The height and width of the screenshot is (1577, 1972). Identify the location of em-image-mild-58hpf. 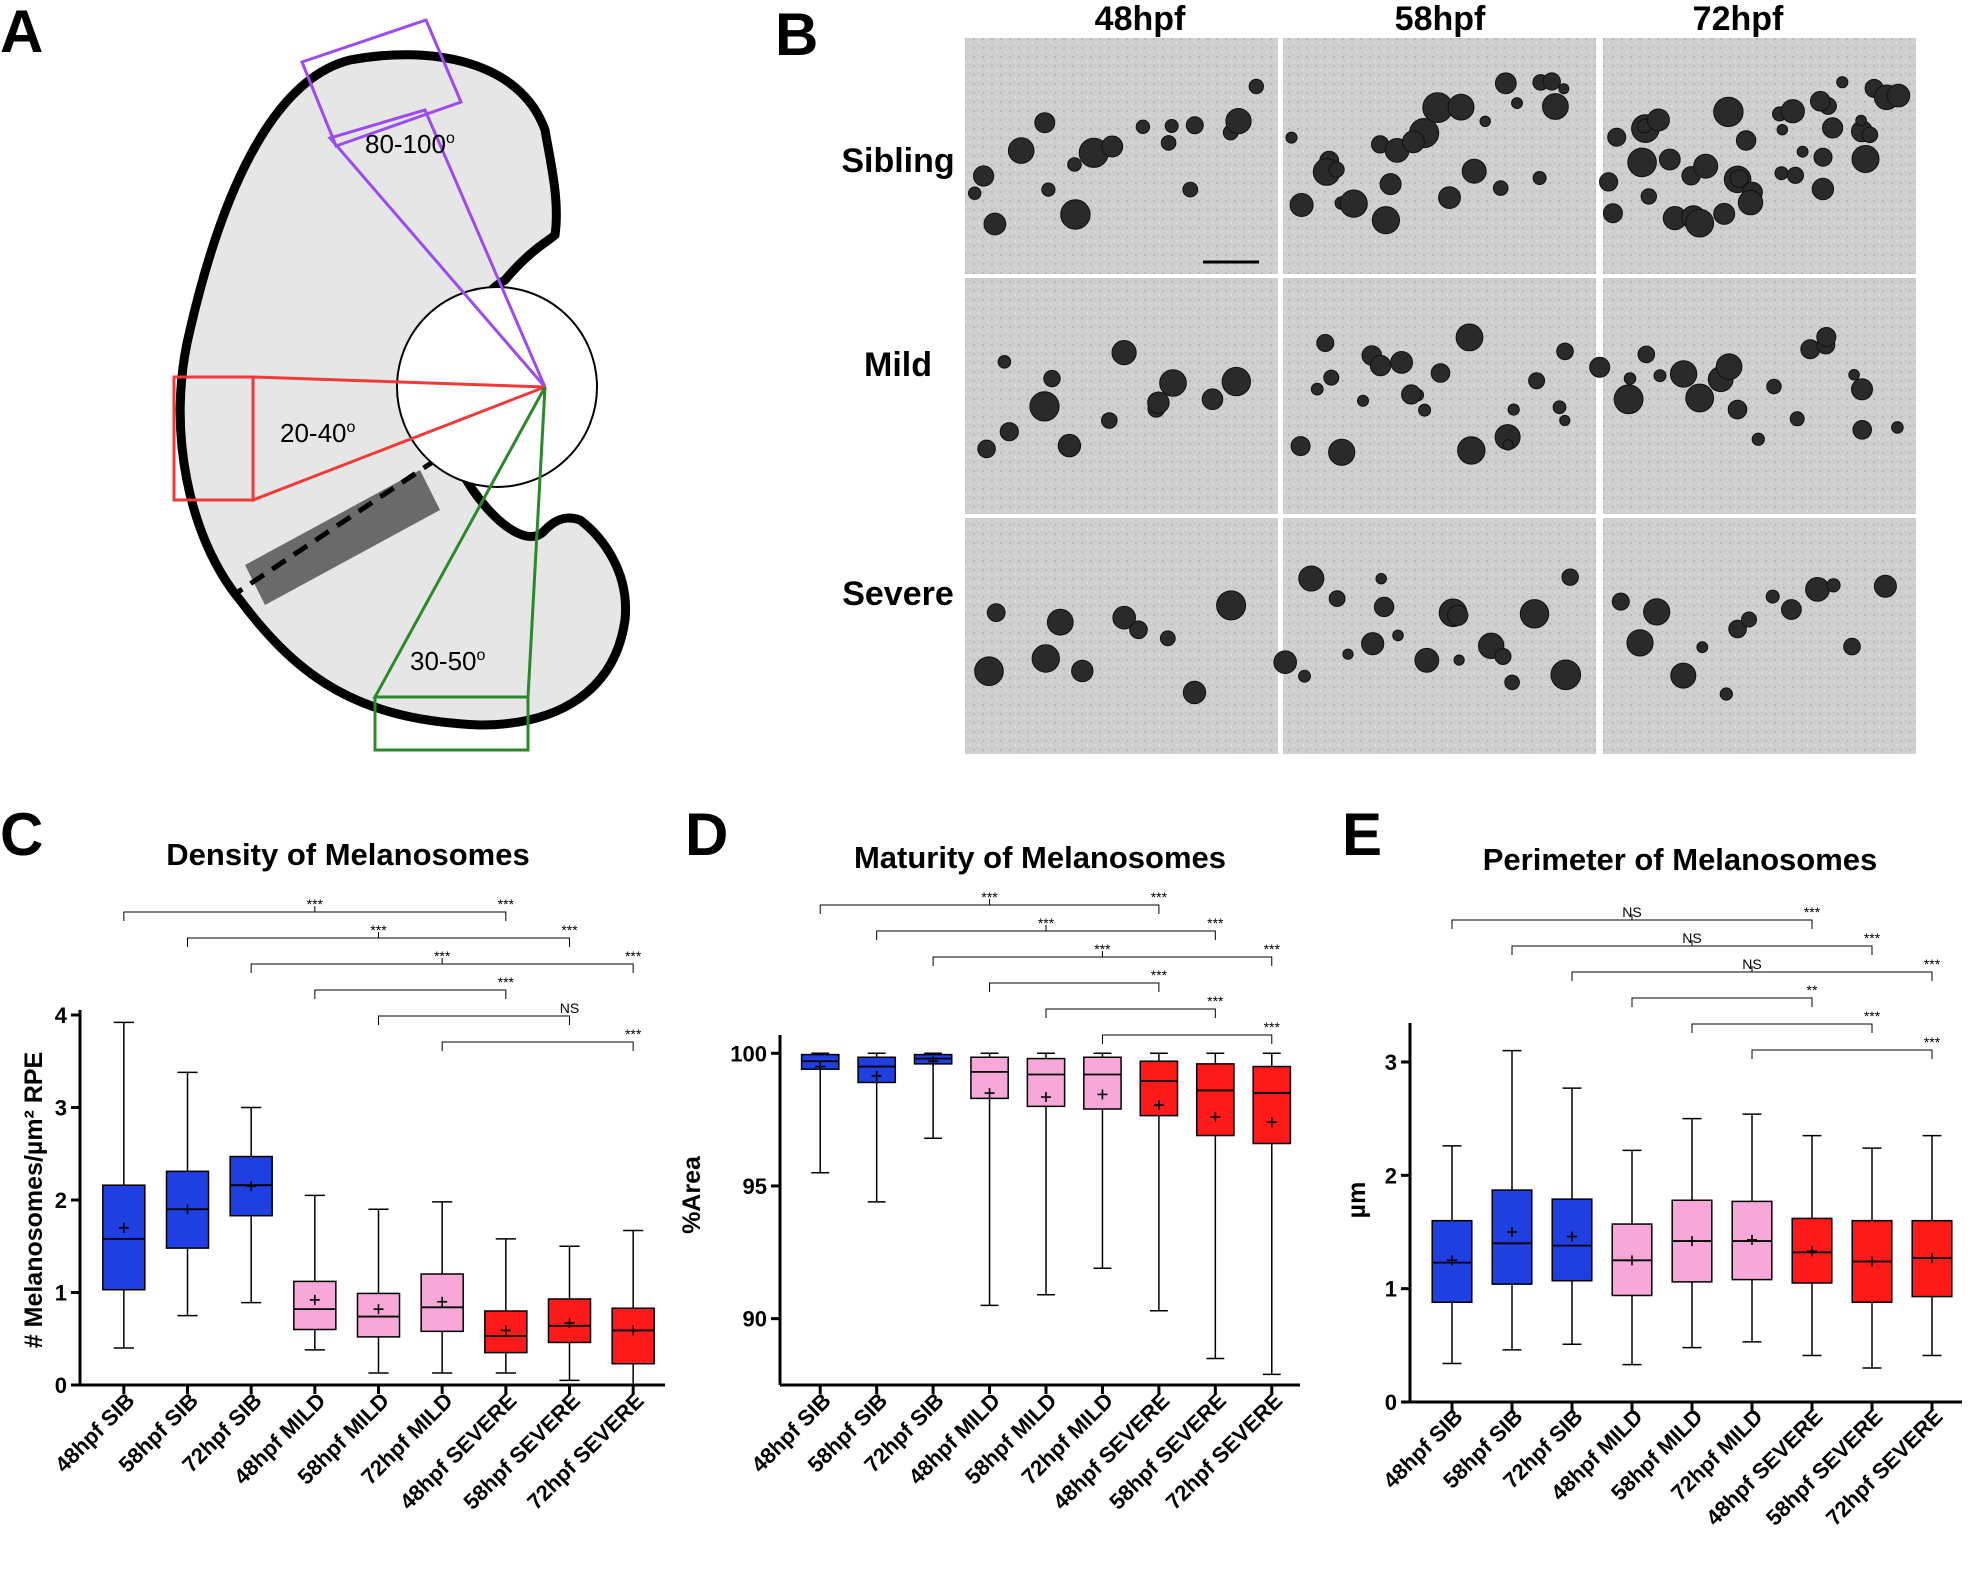
(1439, 396).